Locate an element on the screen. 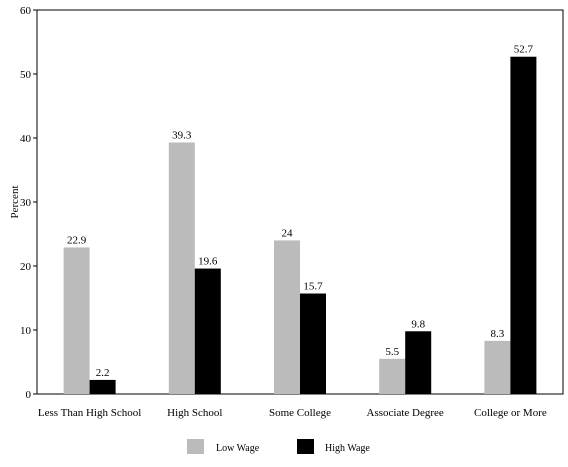  legend: Low Wage High Wage is located at coordinates (278, 446).